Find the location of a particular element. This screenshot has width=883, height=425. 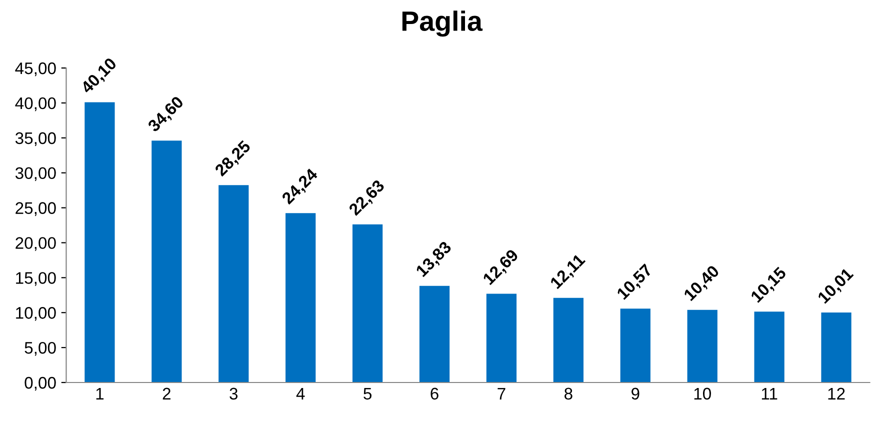

y-tick-label: 10,00 is located at coordinates (36, 314).